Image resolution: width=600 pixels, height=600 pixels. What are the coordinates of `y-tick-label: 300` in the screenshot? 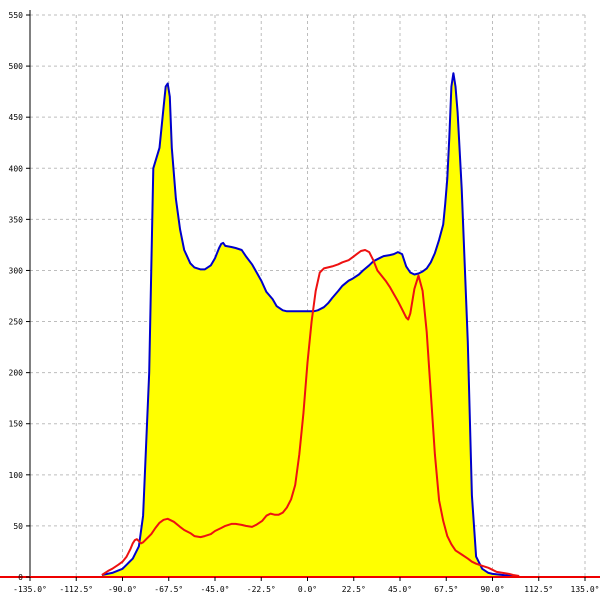 It's located at (16, 270).